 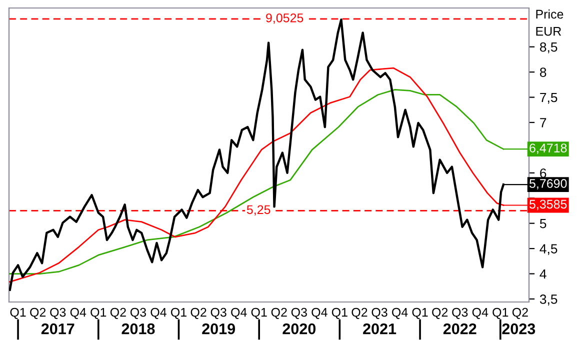 I want to click on x2-tick-label: 2022, so click(x=459, y=328).